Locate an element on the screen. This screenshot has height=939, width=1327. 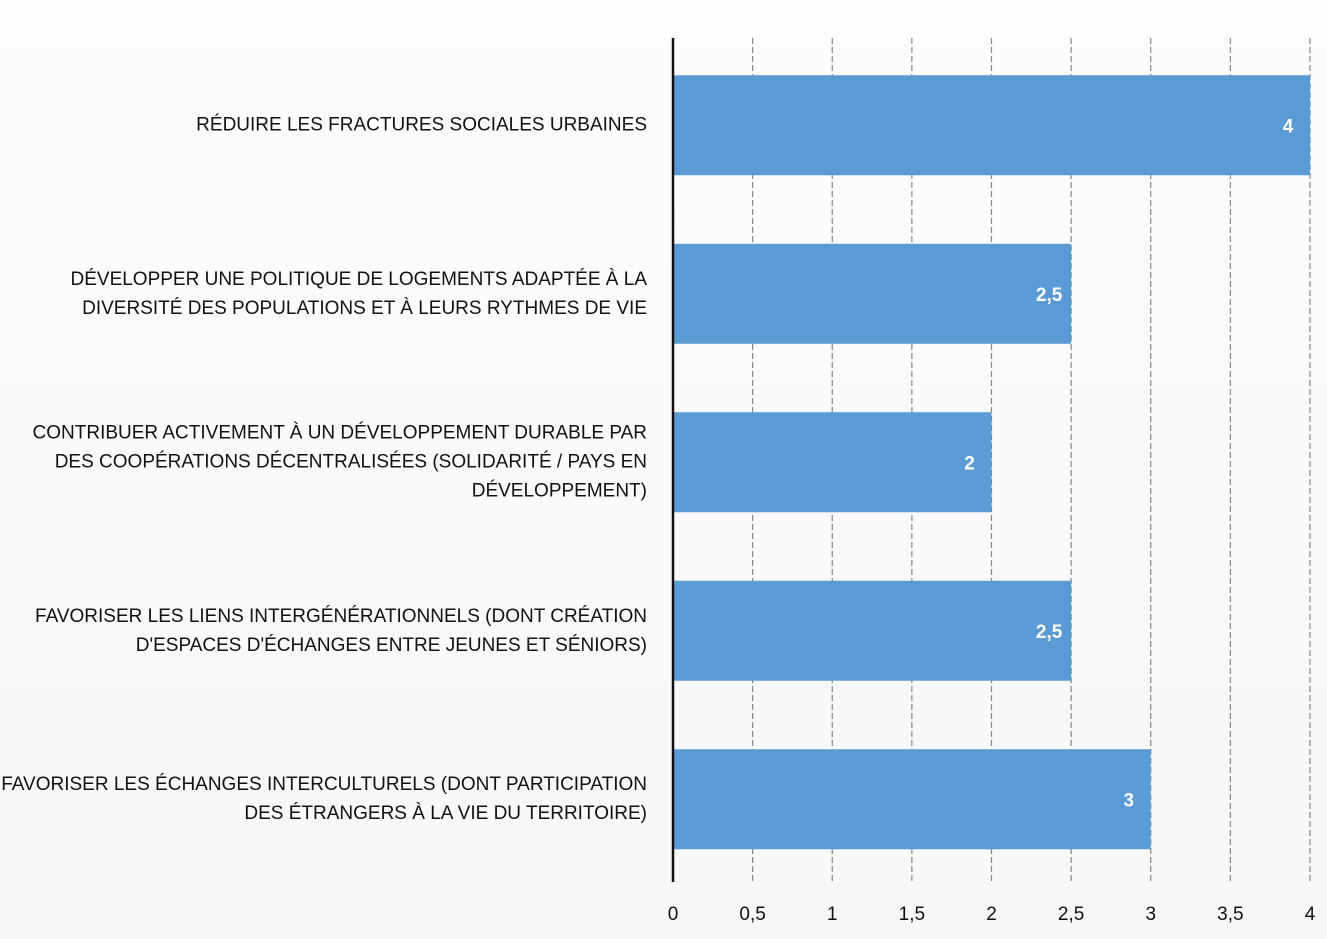
category-label: RÉDUIRE LES FRACTURES SOCIALES URBAINES is located at coordinates (421, 125).